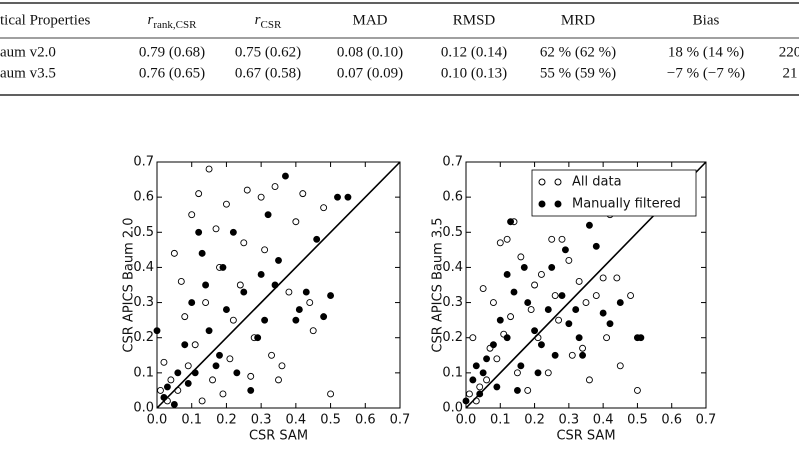  I want to click on x-axis-label: CSR SAM, so click(278, 436).